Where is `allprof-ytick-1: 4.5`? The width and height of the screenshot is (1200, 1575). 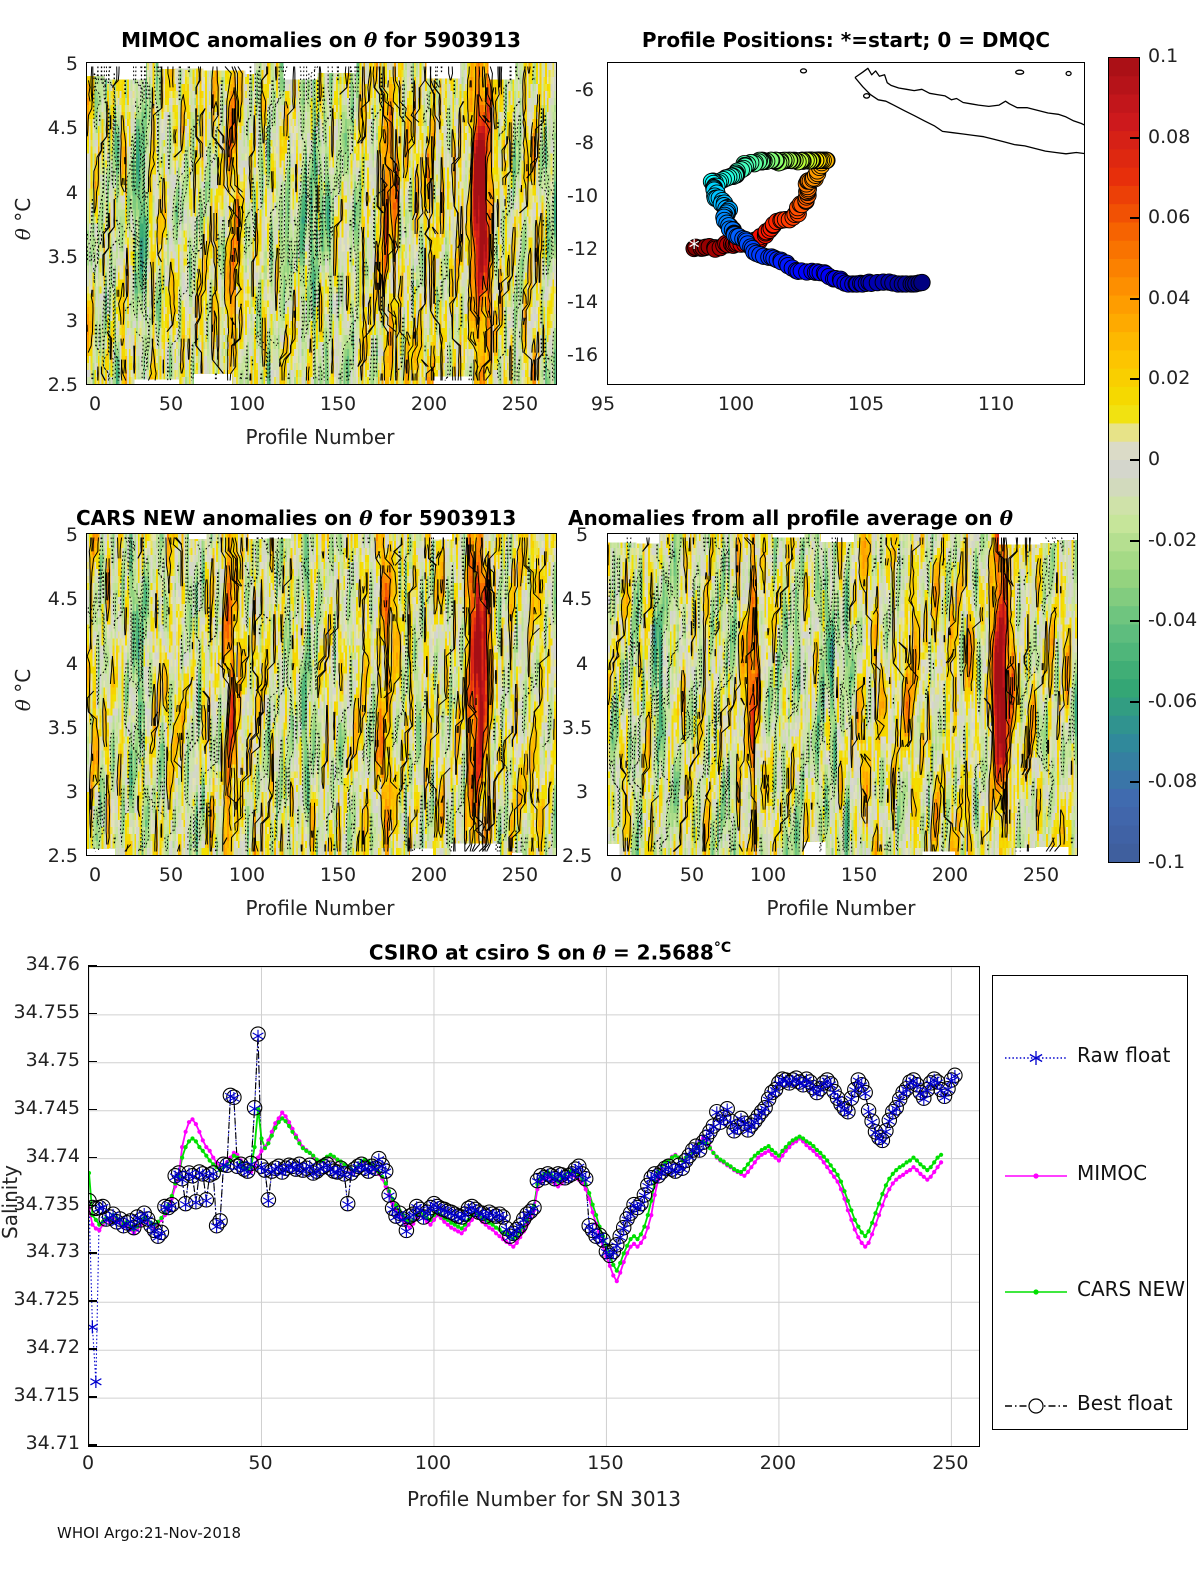
allprof-ytick-1: 4.5 is located at coordinates (584, 599).